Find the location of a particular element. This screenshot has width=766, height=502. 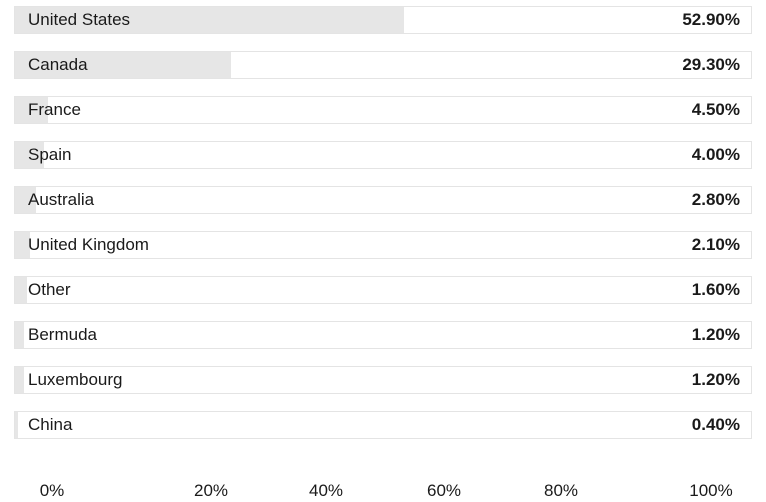

x-tick-label: 0% is located at coordinates (52, 490).